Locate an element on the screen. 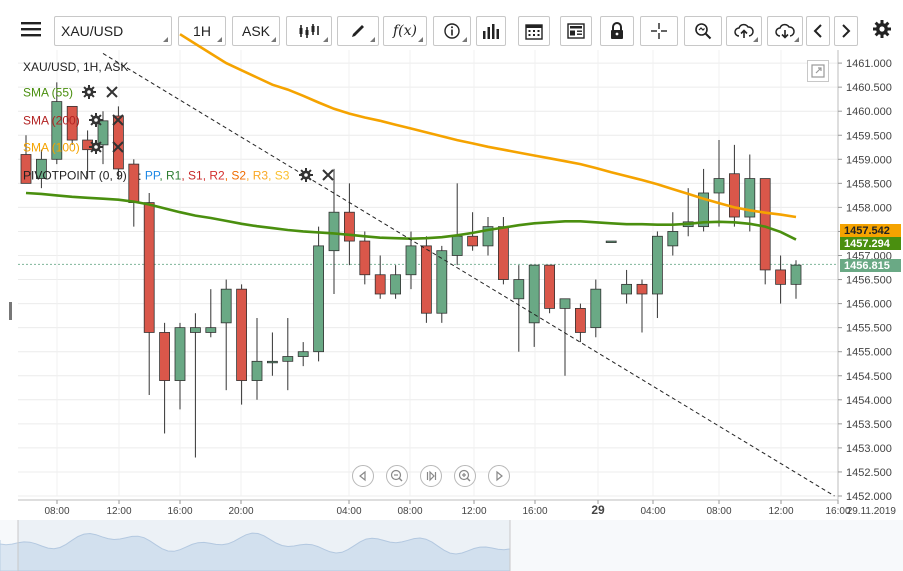 This screenshot has height=571, width=903. price-side-select: ASK is located at coordinates (256, 31).